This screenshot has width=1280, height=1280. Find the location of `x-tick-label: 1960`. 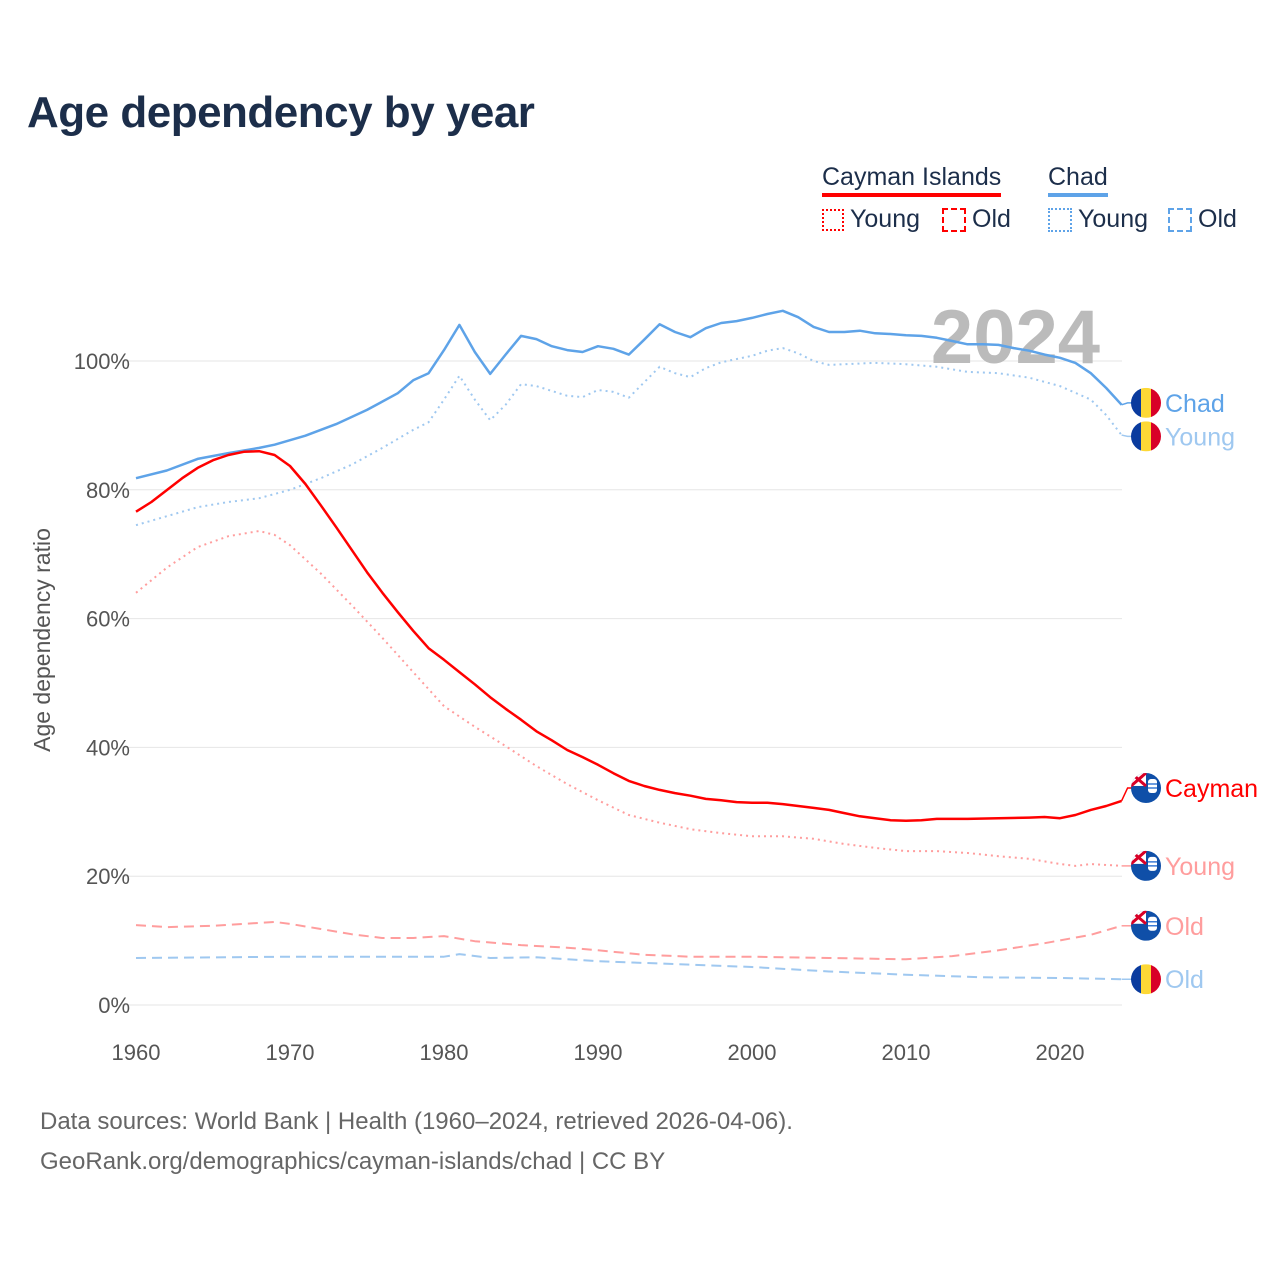

x-tick-label: 1960 is located at coordinates (136, 1052).